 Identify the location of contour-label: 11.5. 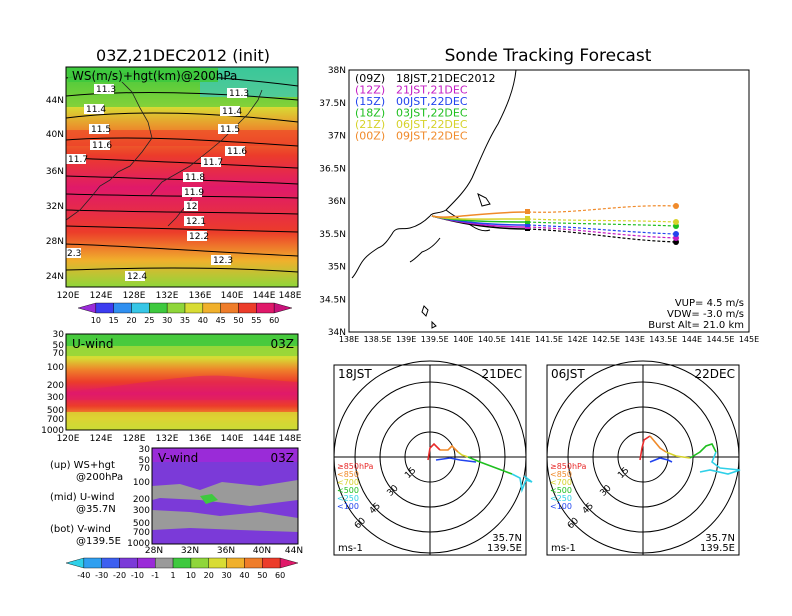
(101, 130).